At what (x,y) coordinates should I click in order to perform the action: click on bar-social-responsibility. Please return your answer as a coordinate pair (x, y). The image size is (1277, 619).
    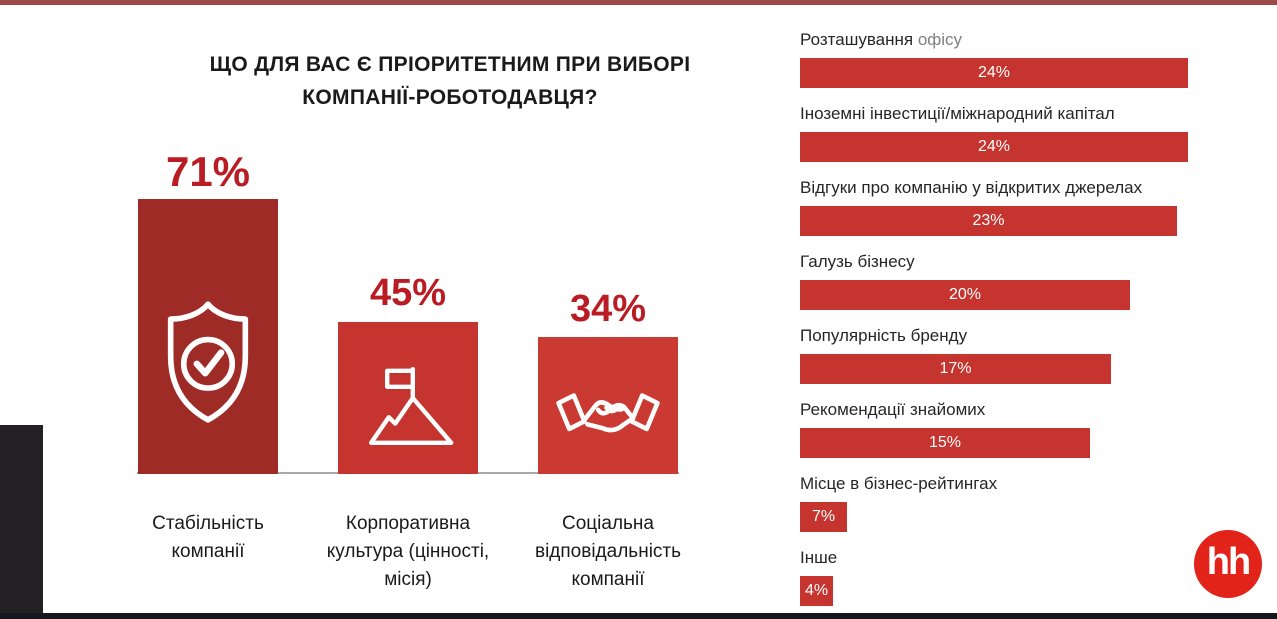
    Looking at the image, I should click on (608, 405).